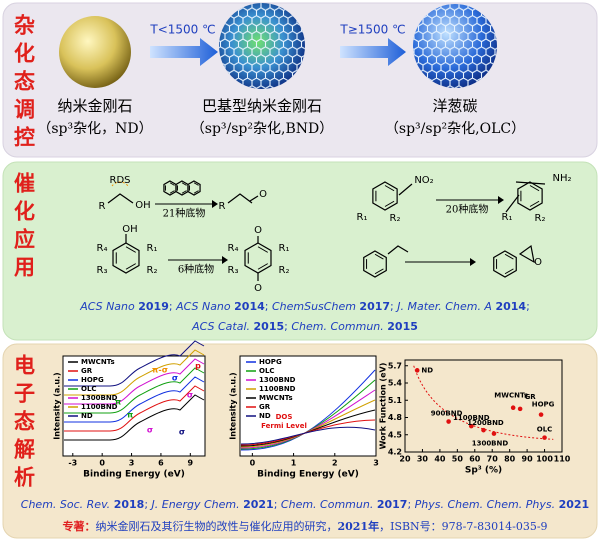  What do you see at coordinates (445, 306) in the screenshot?
I see `citation-part: J. Mater. Chem. A` at bounding box center [445, 306].